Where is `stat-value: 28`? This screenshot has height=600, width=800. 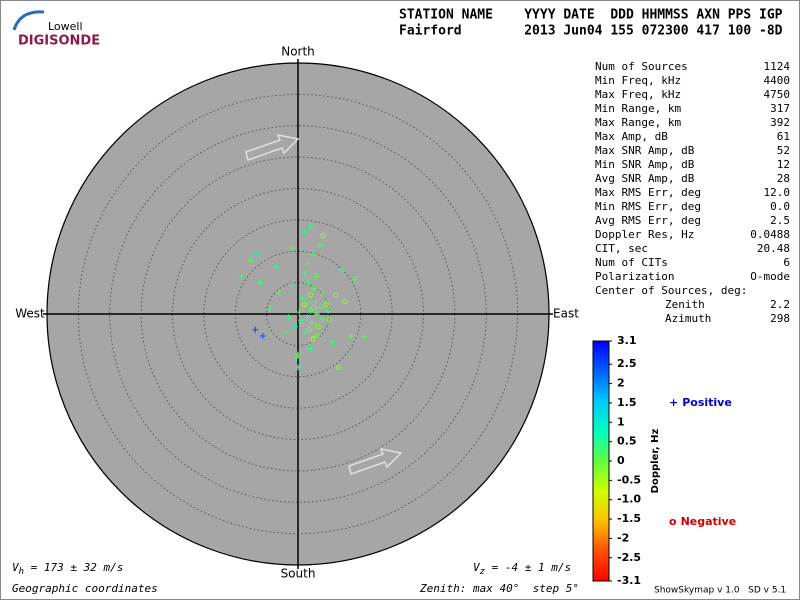 stat-value: 28 is located at coordinates (783, 178).